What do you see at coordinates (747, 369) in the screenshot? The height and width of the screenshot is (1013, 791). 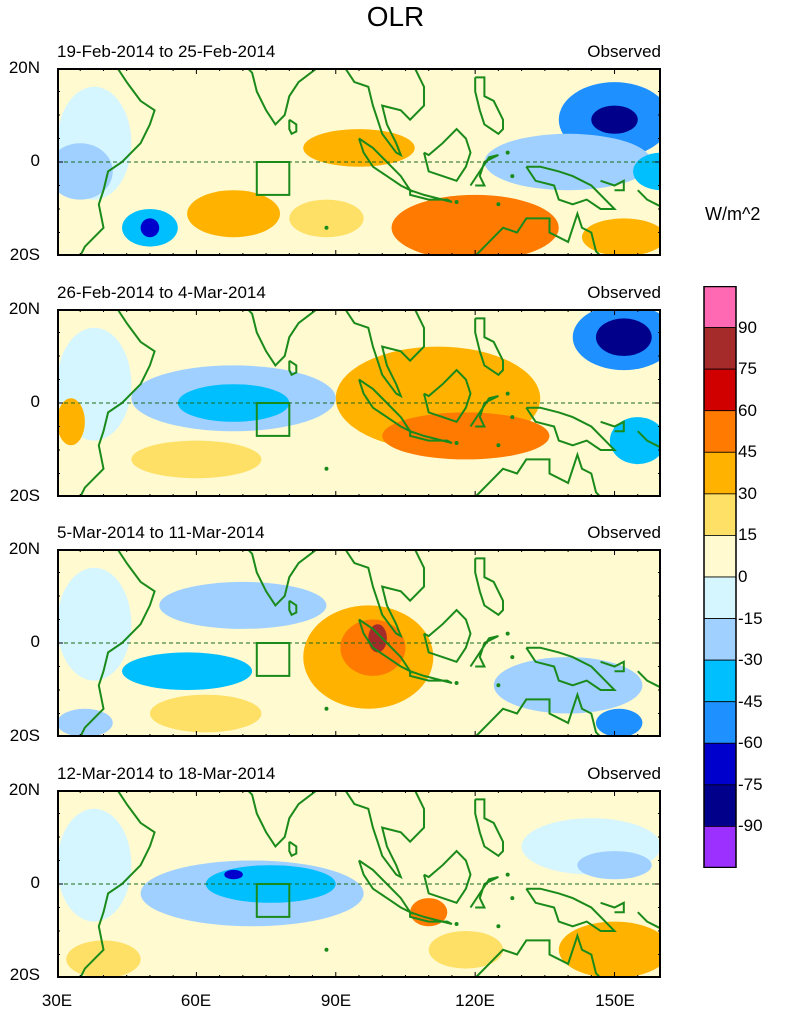 I see `colorbar-label: 75` at bounding box center [747, 369].